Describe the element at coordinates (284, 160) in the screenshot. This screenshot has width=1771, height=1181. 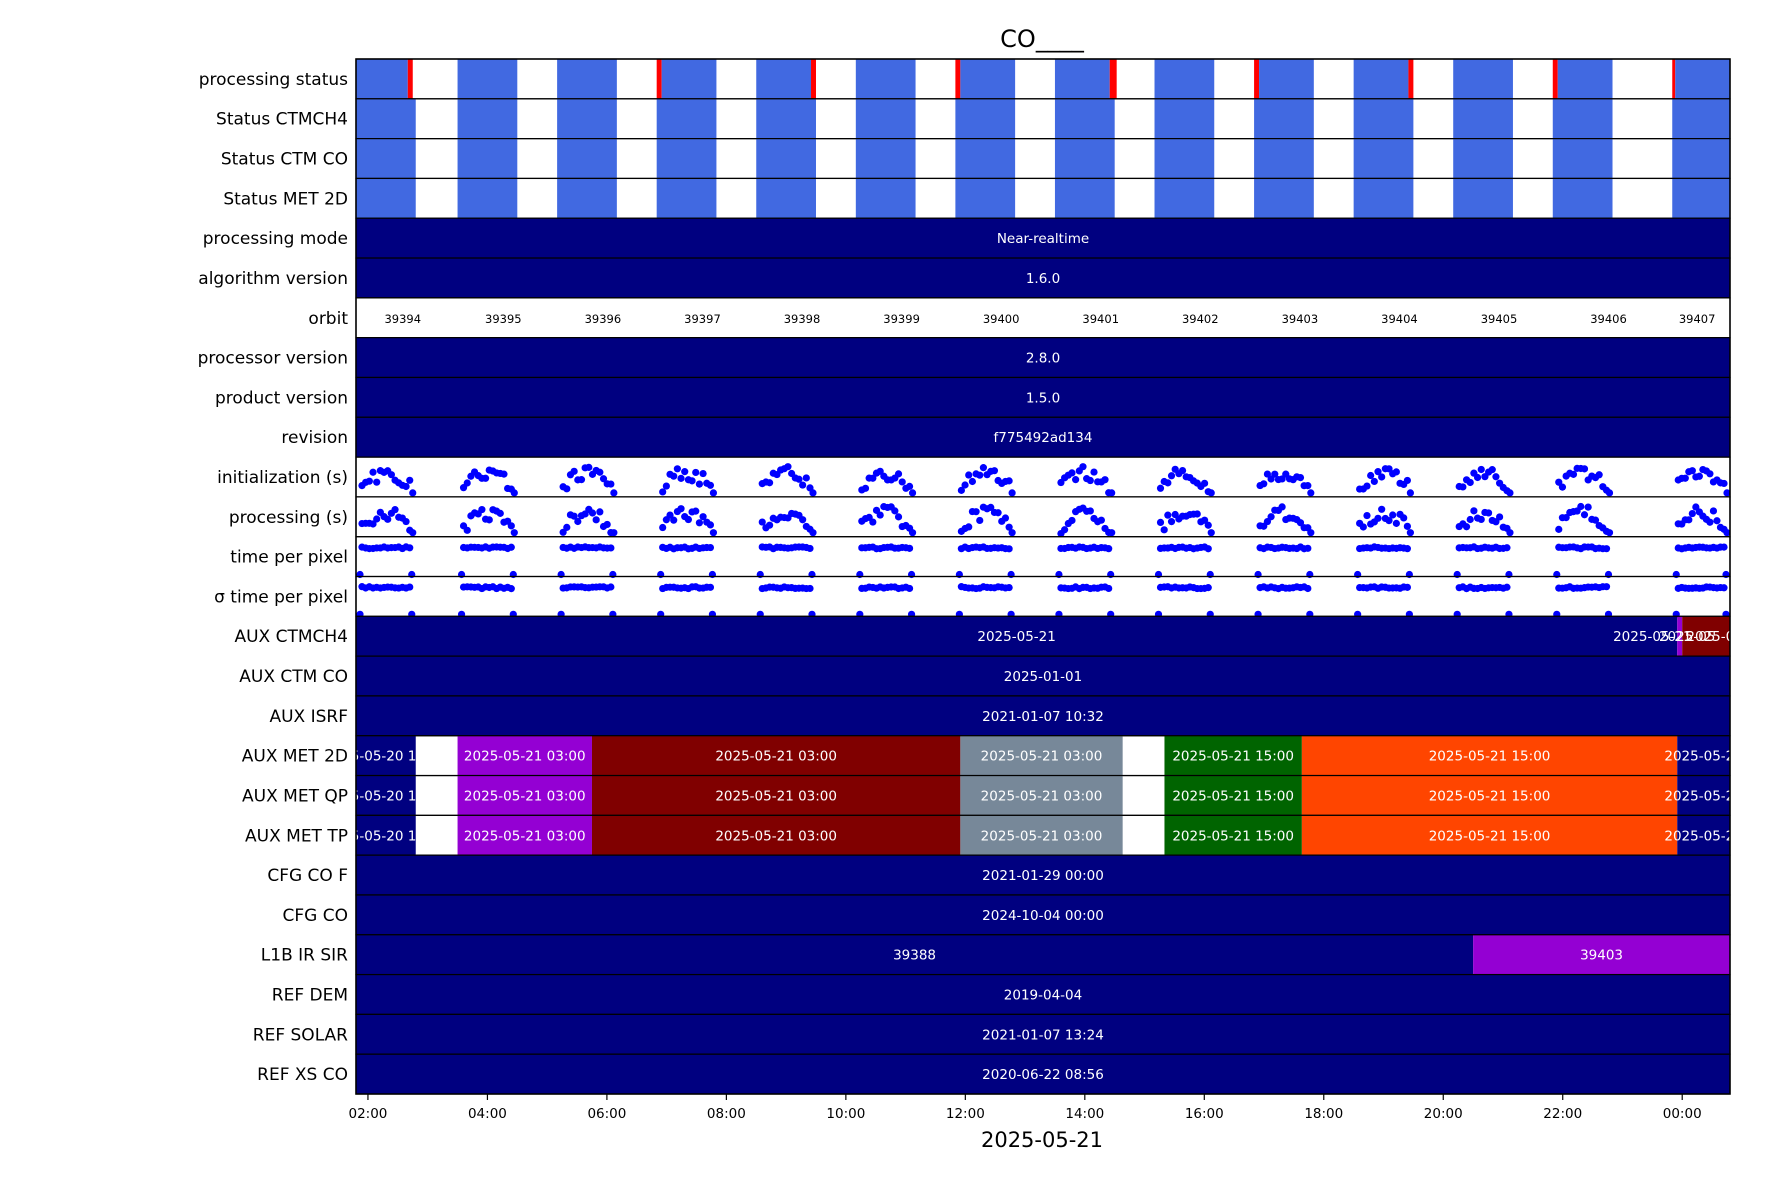
I see `row-label: Status CTM CO` at that location.